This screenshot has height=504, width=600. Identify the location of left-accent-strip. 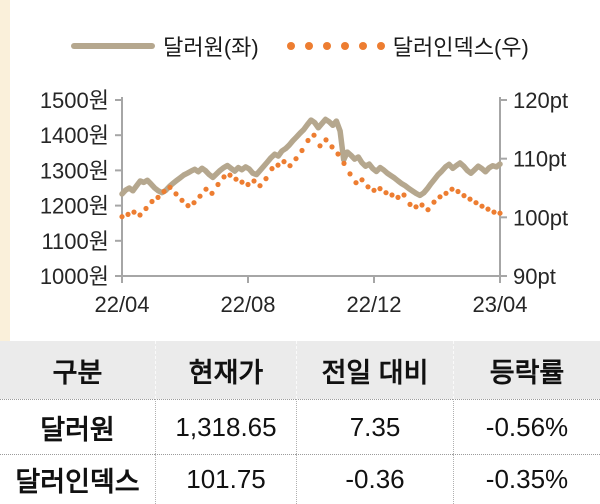
(5, 170).